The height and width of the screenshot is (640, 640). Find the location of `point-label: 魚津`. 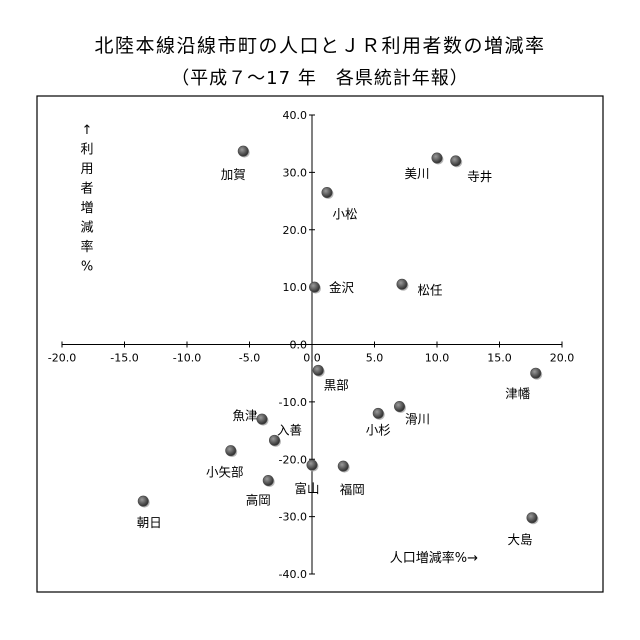

point-label: 魚津 is located at coordinates (244, 415).